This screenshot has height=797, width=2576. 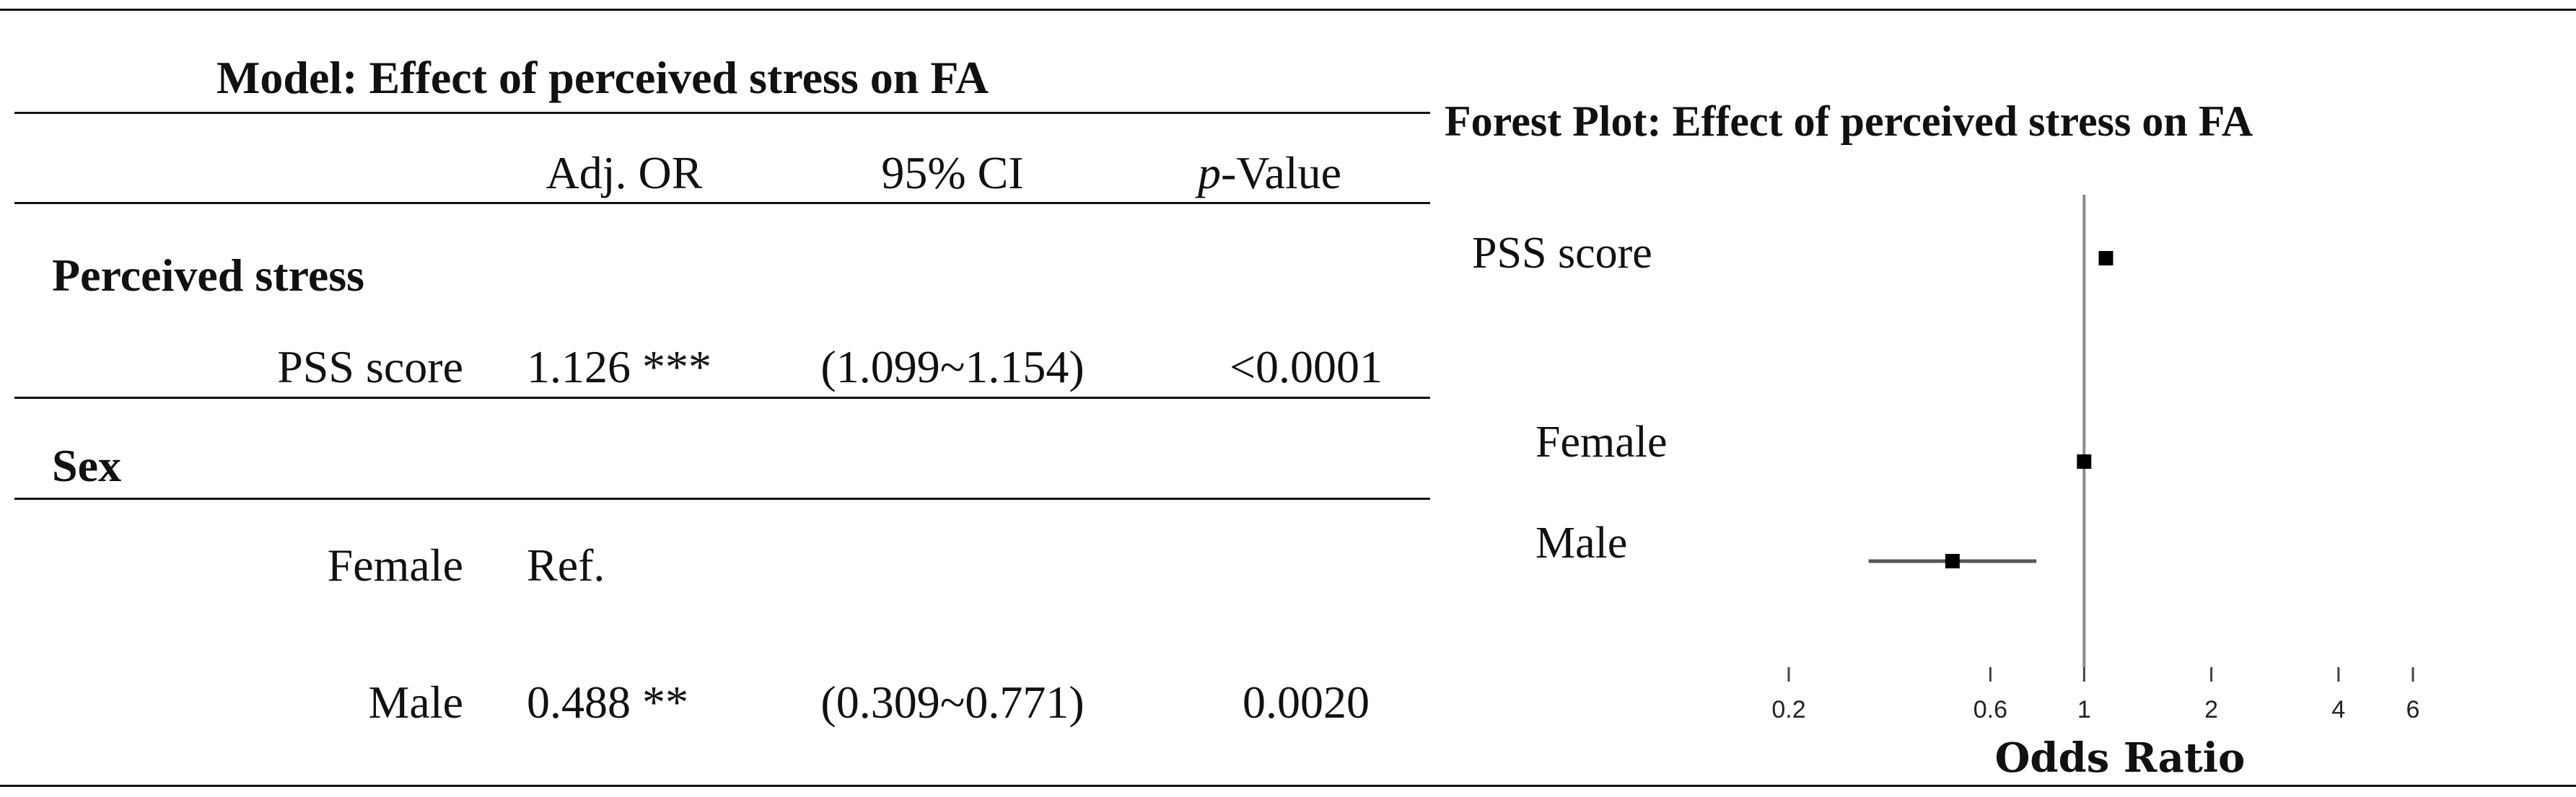 What do you see at coordinates (2338, 709) in the screenshot?
I see `x-tick-label: 4` at bounding box center [2338, 709].